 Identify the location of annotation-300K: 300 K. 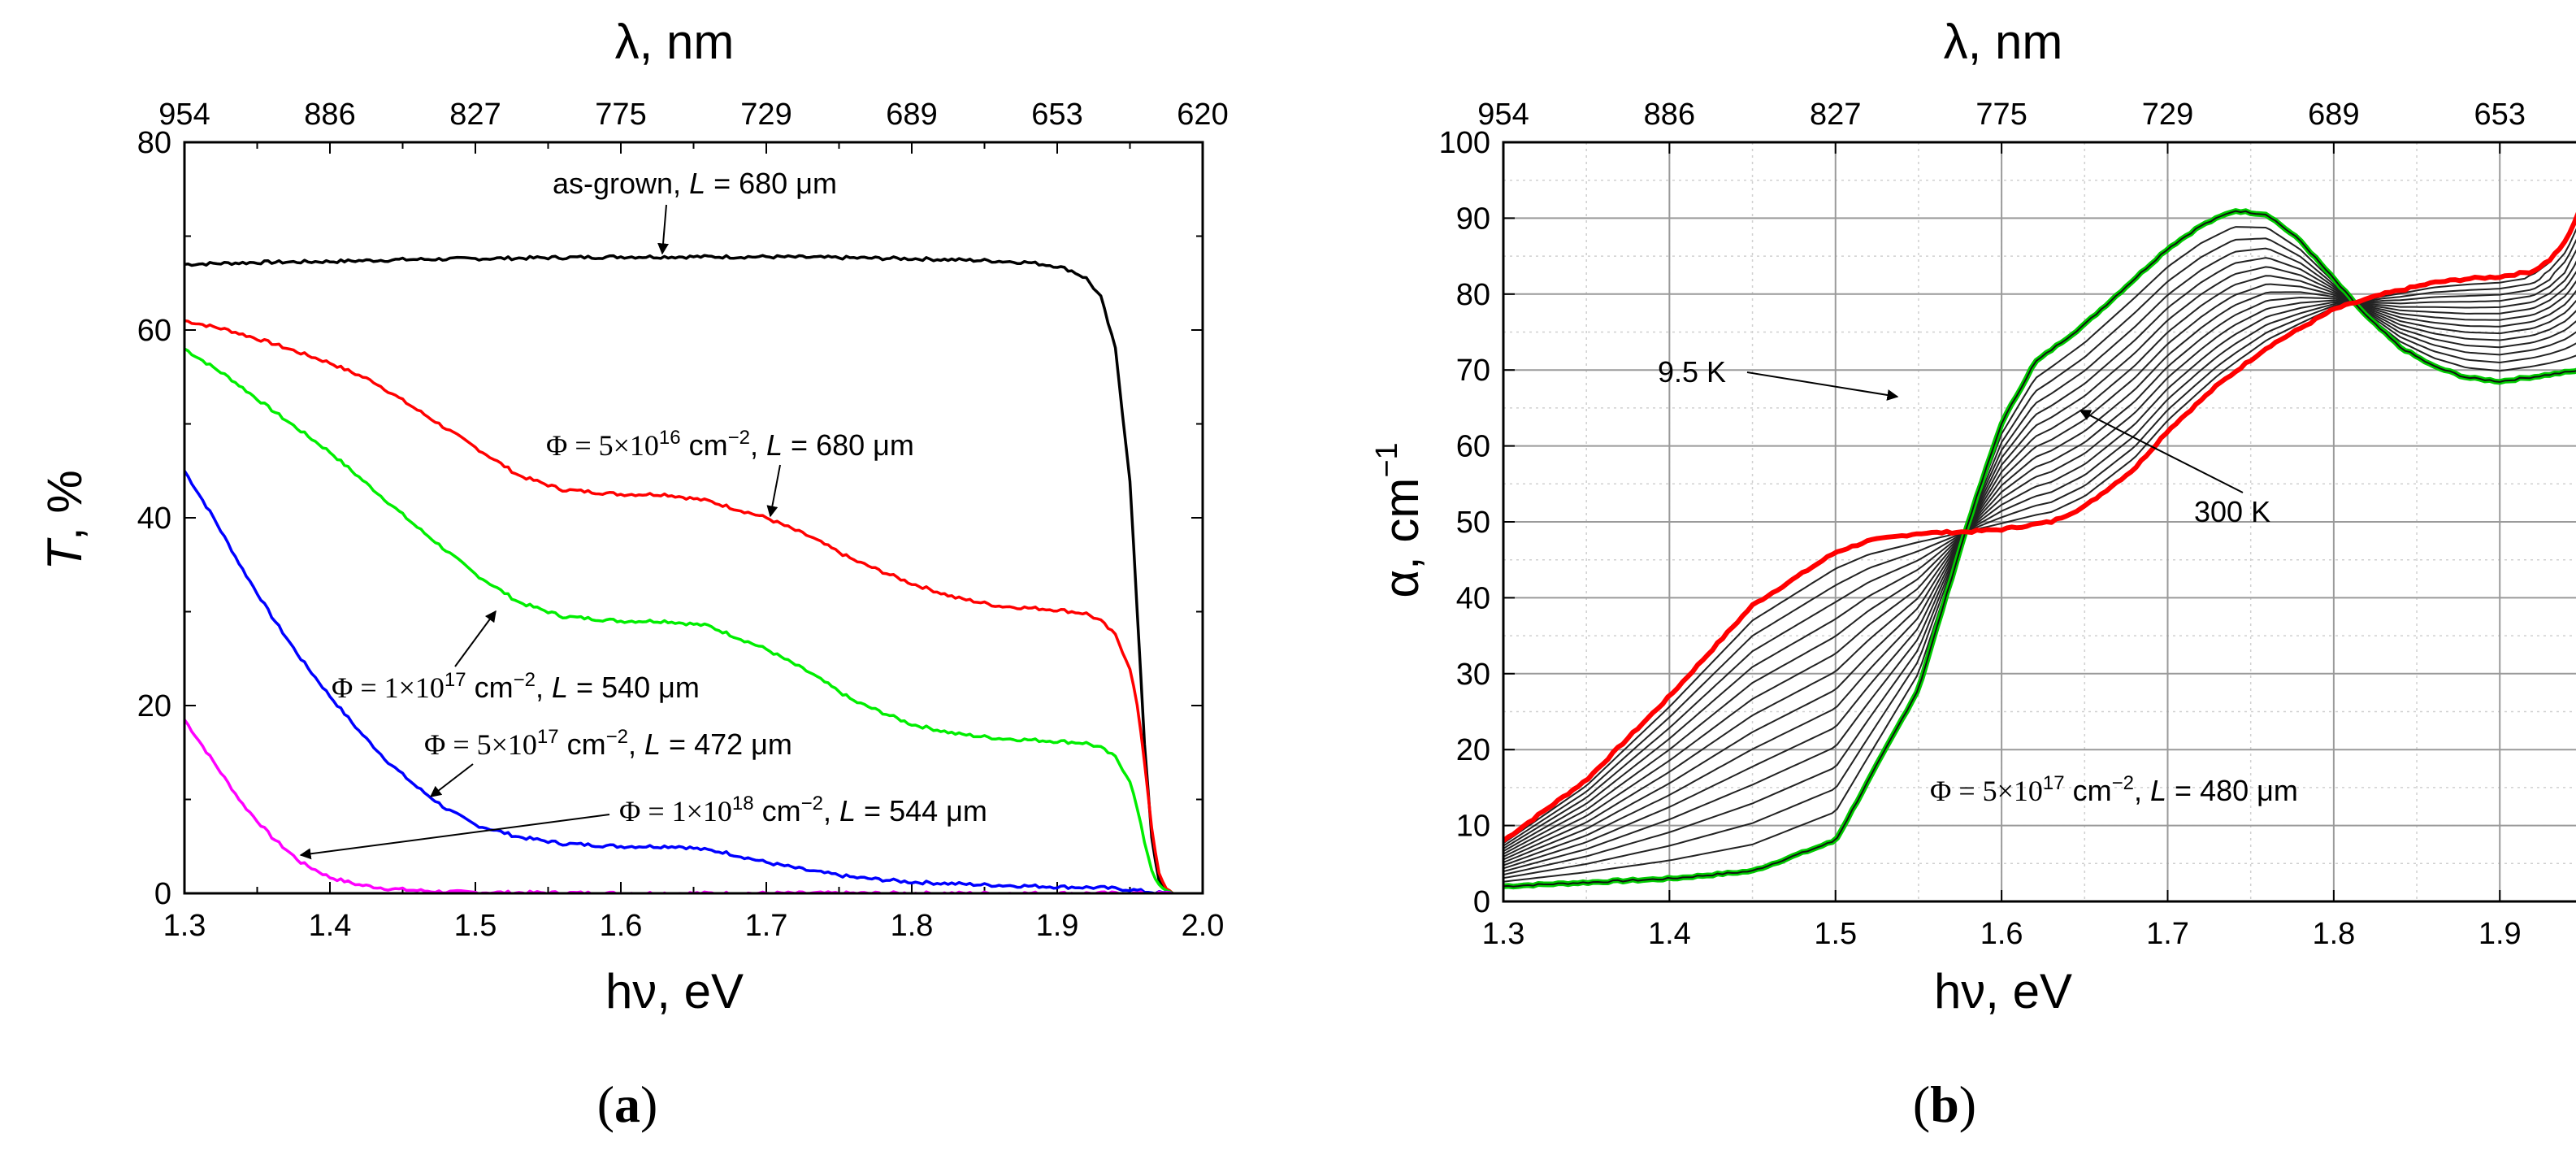
(2232, 512).